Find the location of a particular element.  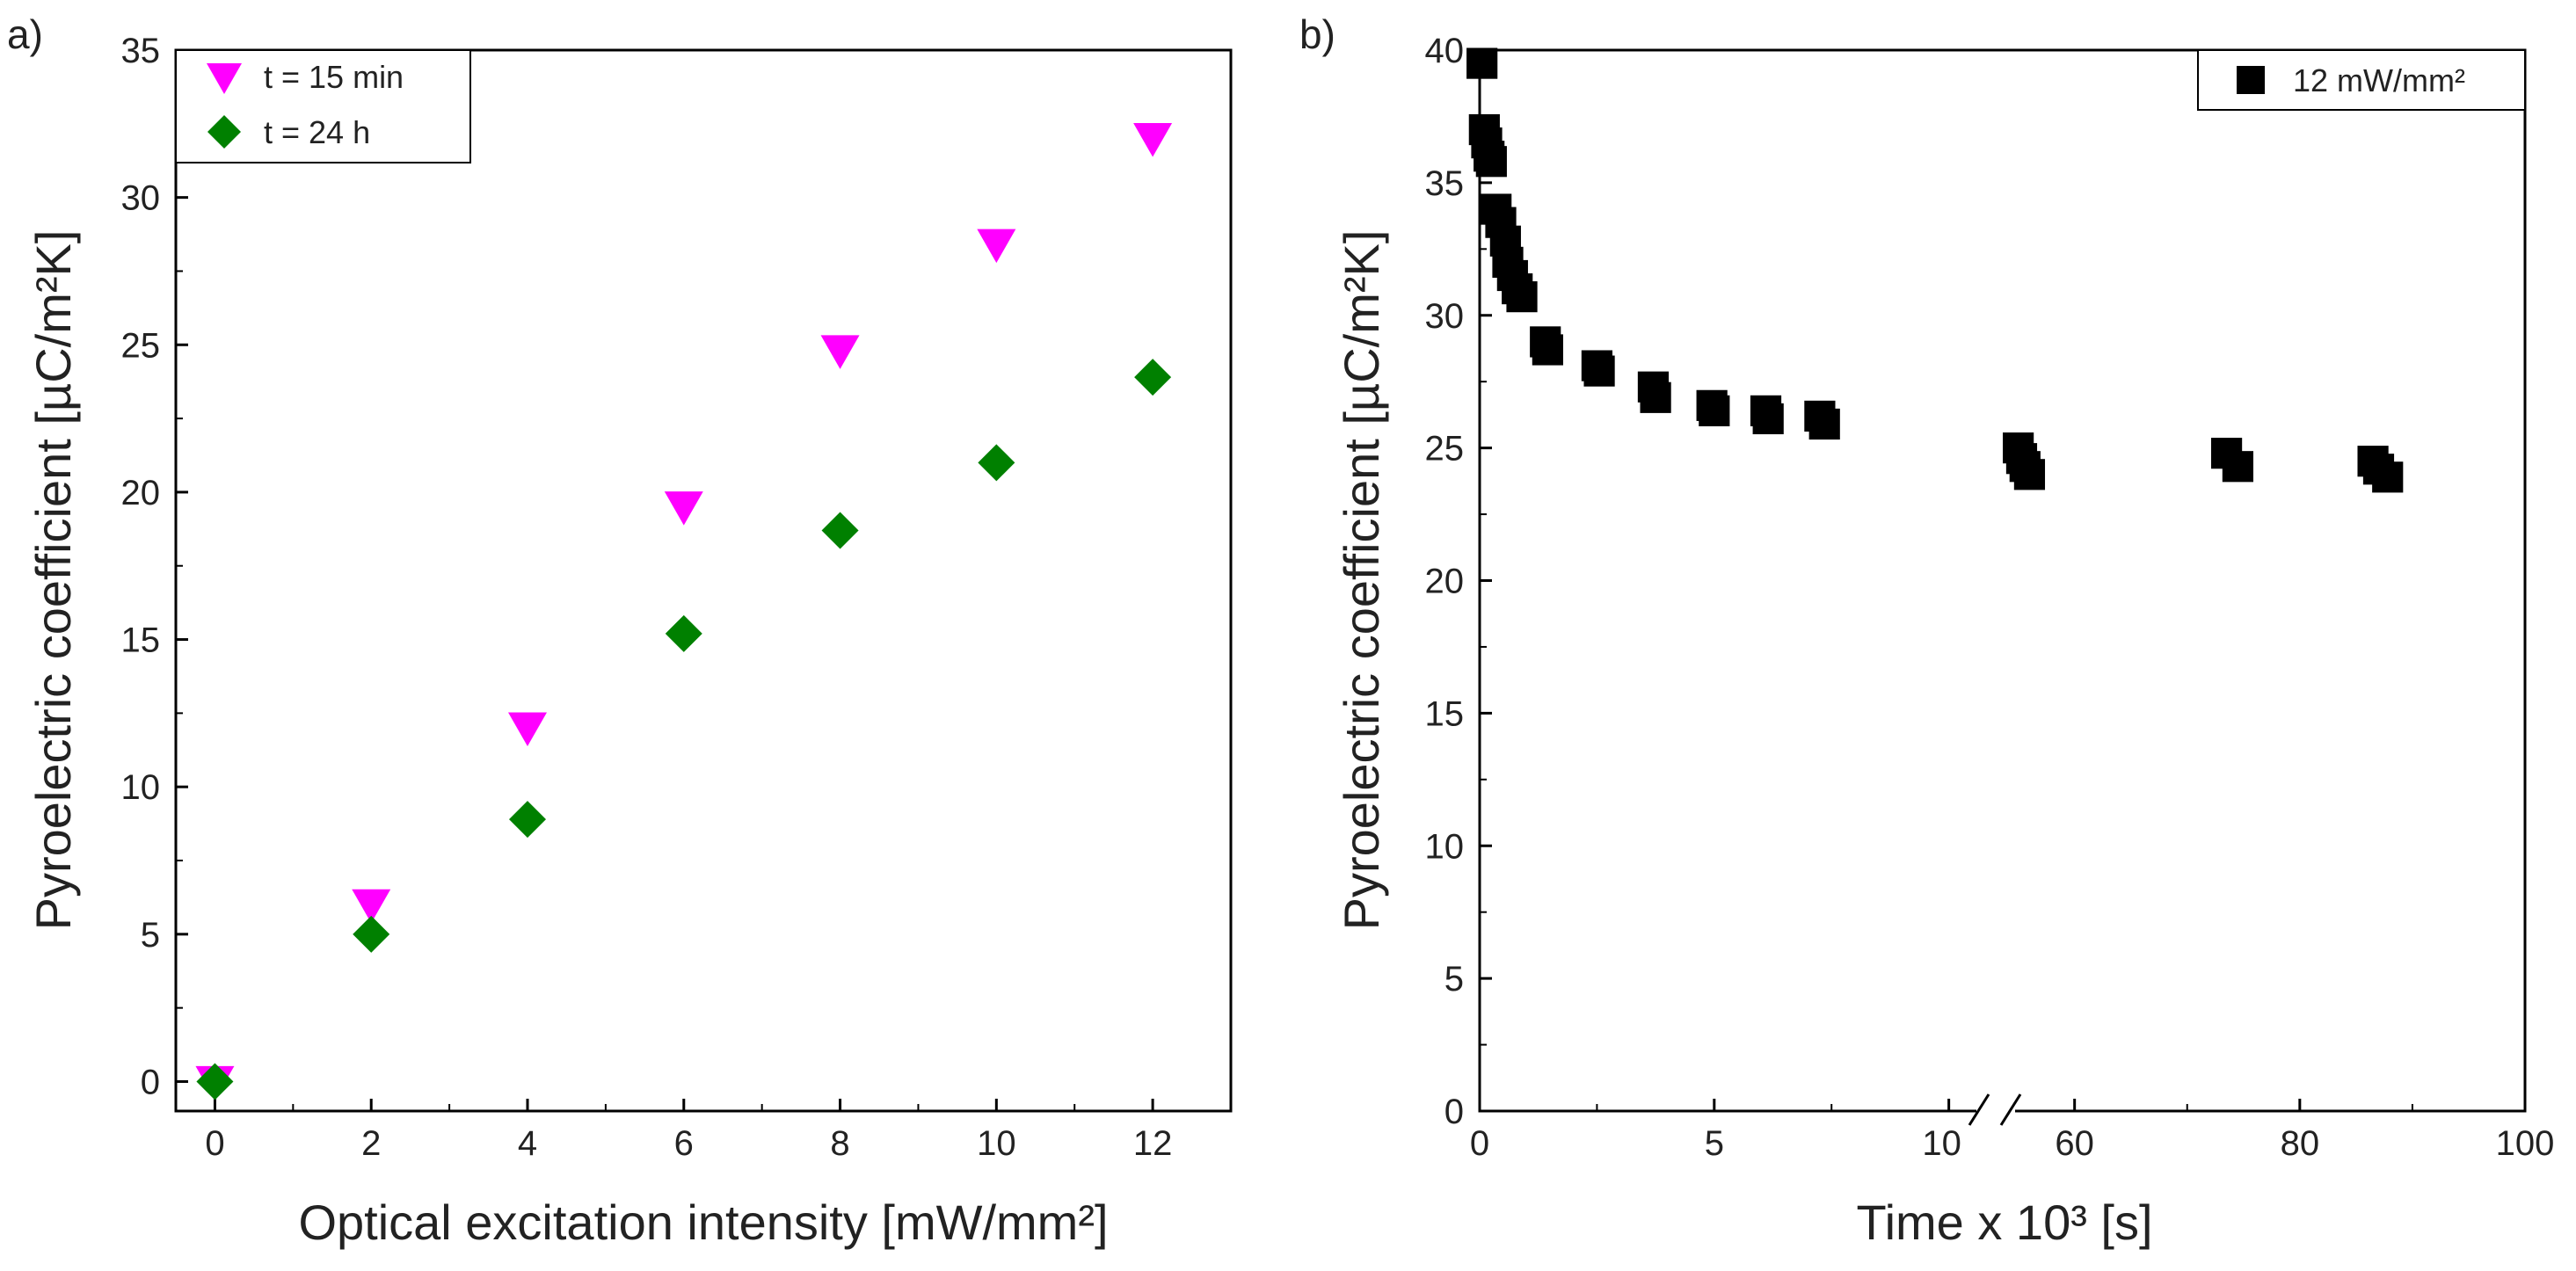

y-tick-label-5: 5 is located at coordinates (150, 935).